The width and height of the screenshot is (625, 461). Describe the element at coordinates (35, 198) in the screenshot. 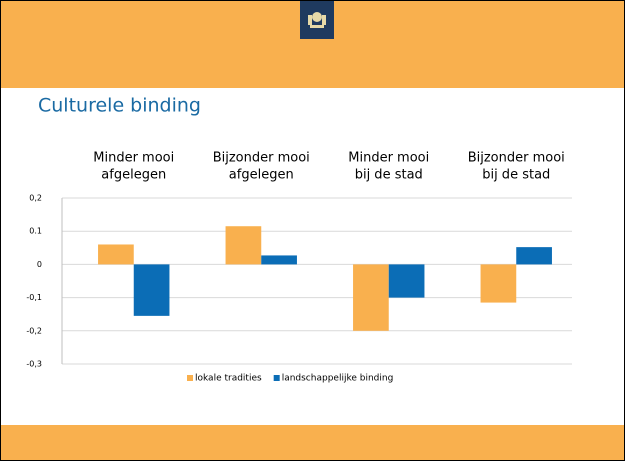

I see `y-tick-label: 0,2` at that location.